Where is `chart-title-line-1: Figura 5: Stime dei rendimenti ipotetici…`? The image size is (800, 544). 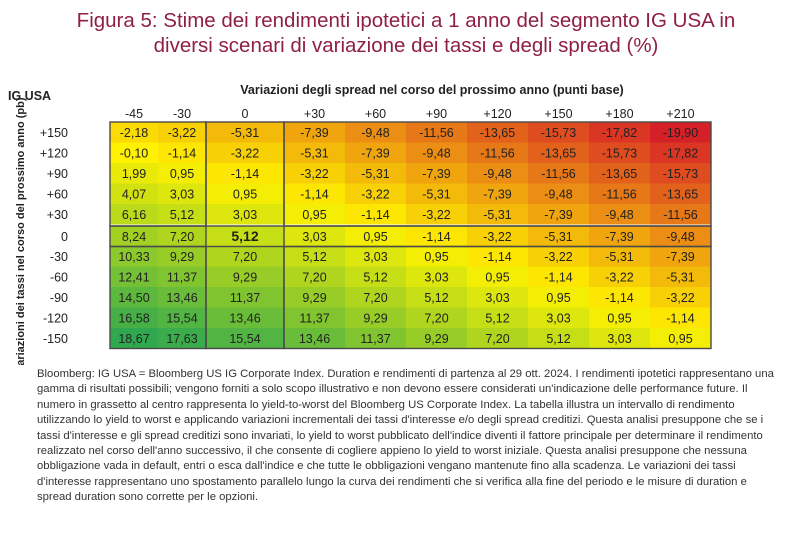
chart-title-line-1: Figura 5: Stime dei rendimenti ipotetici… is located at coordinates (406, 20).